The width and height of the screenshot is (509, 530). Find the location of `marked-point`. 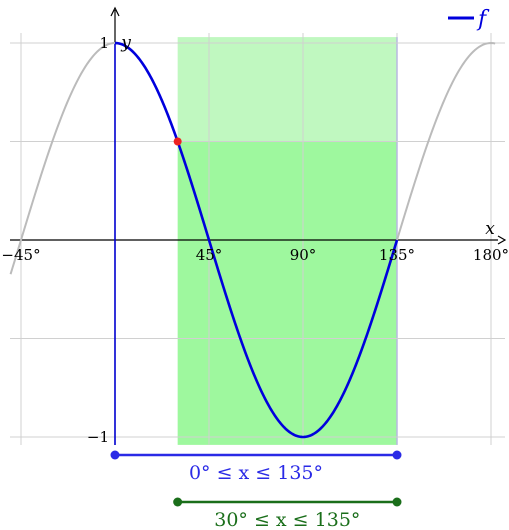

marked-point is located at coordinates (177, 141).